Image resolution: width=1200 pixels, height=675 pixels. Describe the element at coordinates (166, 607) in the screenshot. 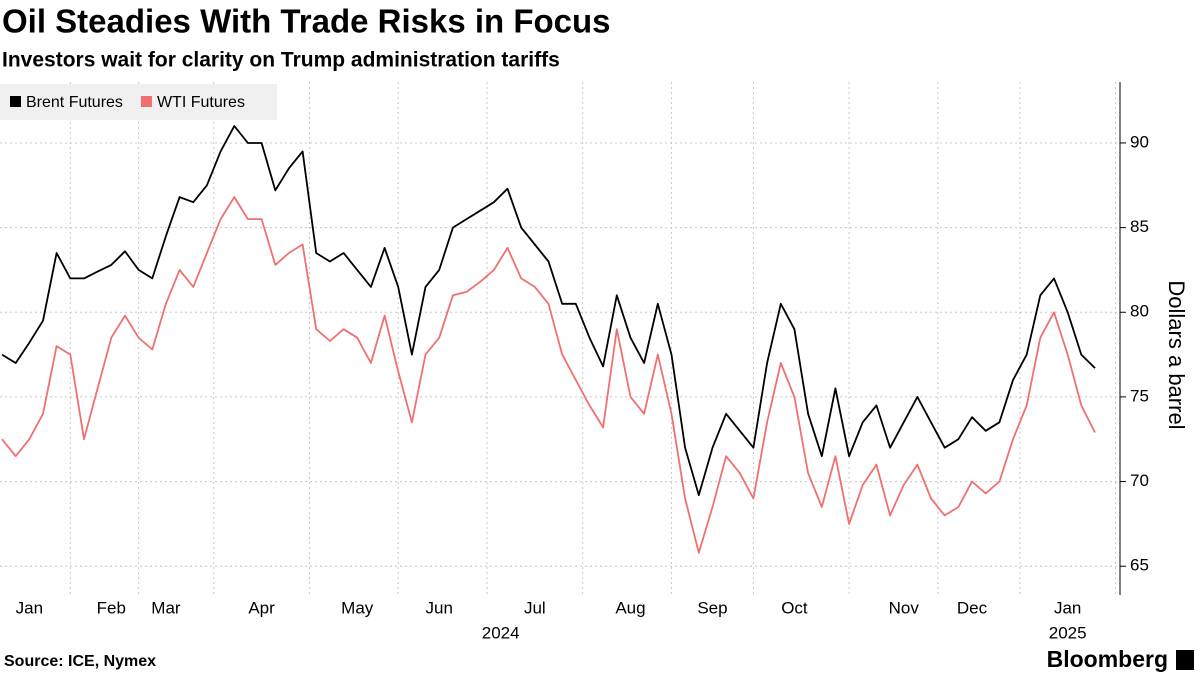

I see `x-tick-label: Mar` at that location.